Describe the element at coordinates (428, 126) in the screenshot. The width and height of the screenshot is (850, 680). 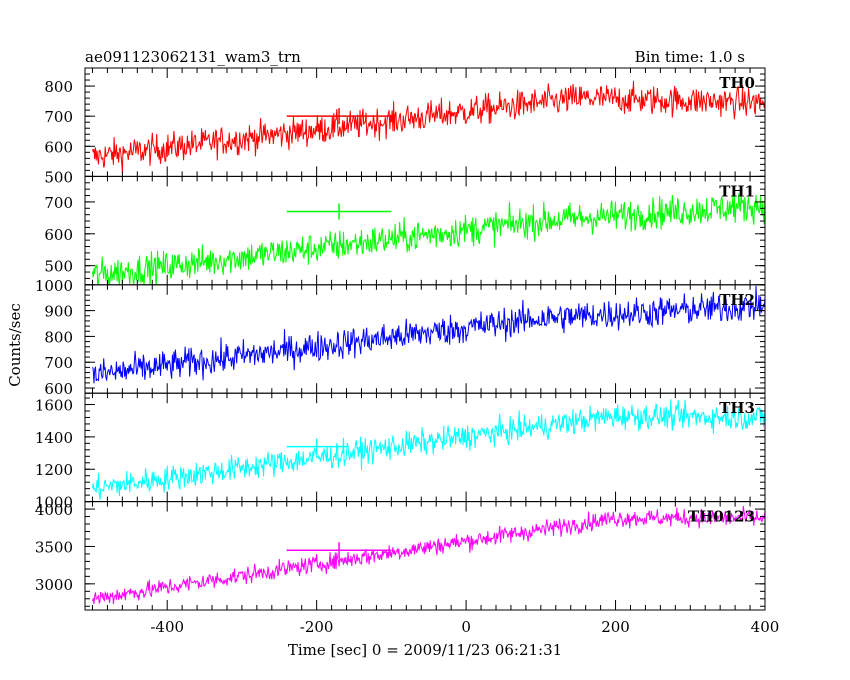
I see `lightcurve-th0` at that location.